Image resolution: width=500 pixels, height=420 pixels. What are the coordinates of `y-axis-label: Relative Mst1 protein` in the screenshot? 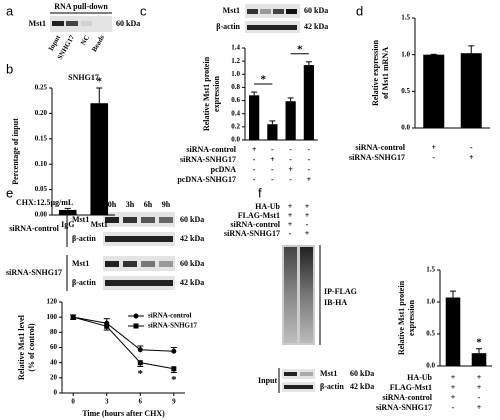 It's located at (206, 93).